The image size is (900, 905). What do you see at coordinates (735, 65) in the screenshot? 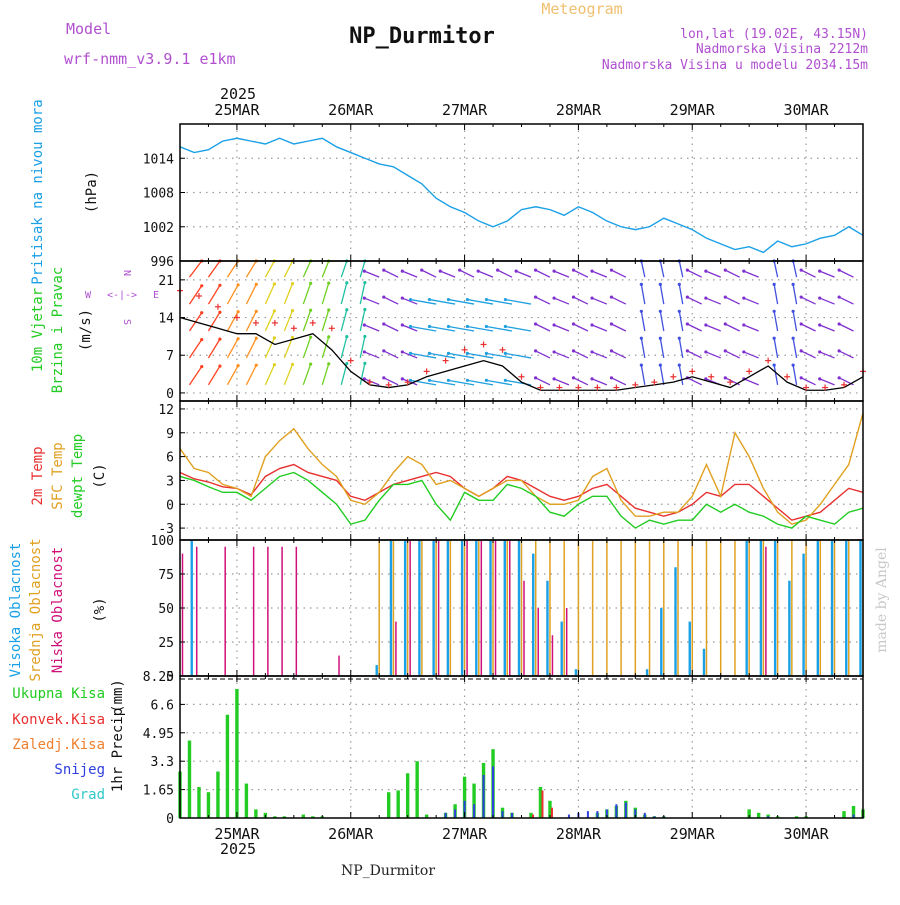
I see `model-elevation-text: Nadmorska Visina u modelu 2034.15m` at bounding box center [735, 65].